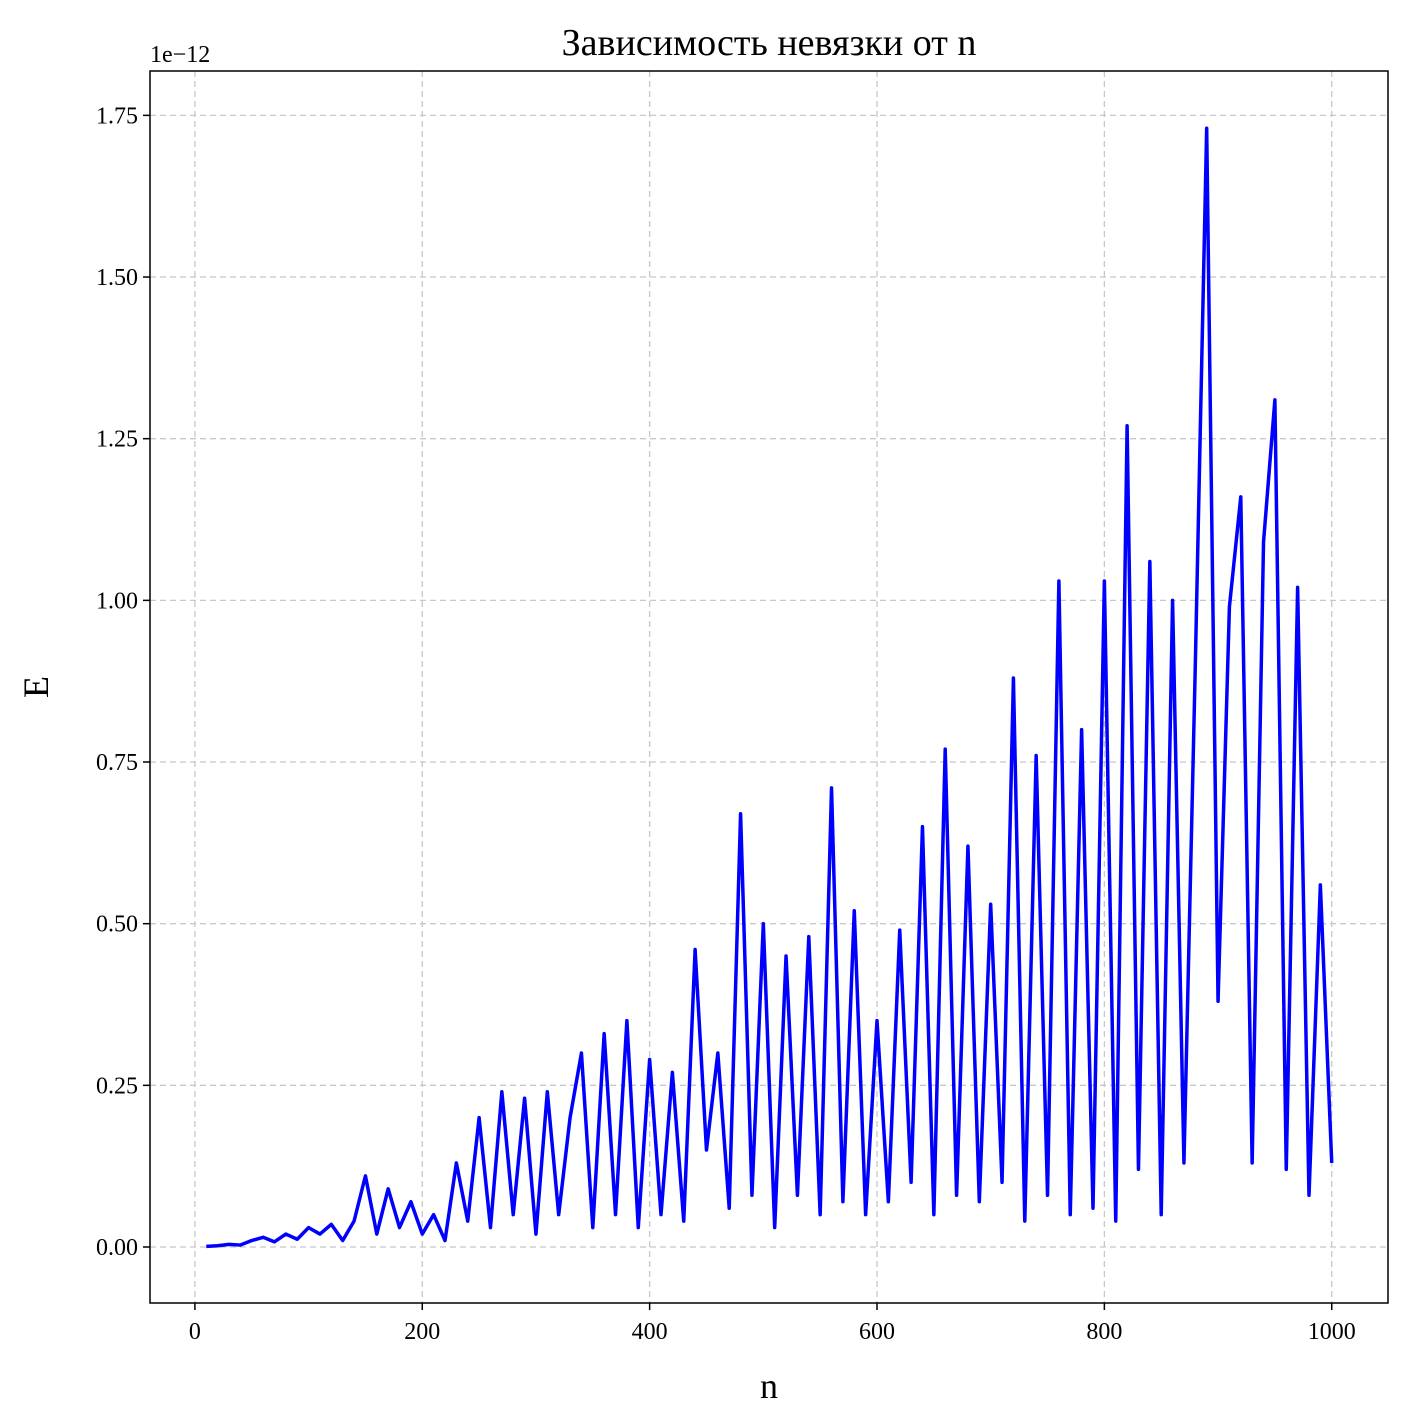 This screenshot has width=1408, height=1423. Describe the element at coordinates (117, 278) in the screenshot. I see `y-tick-label: 1.50` at that location.